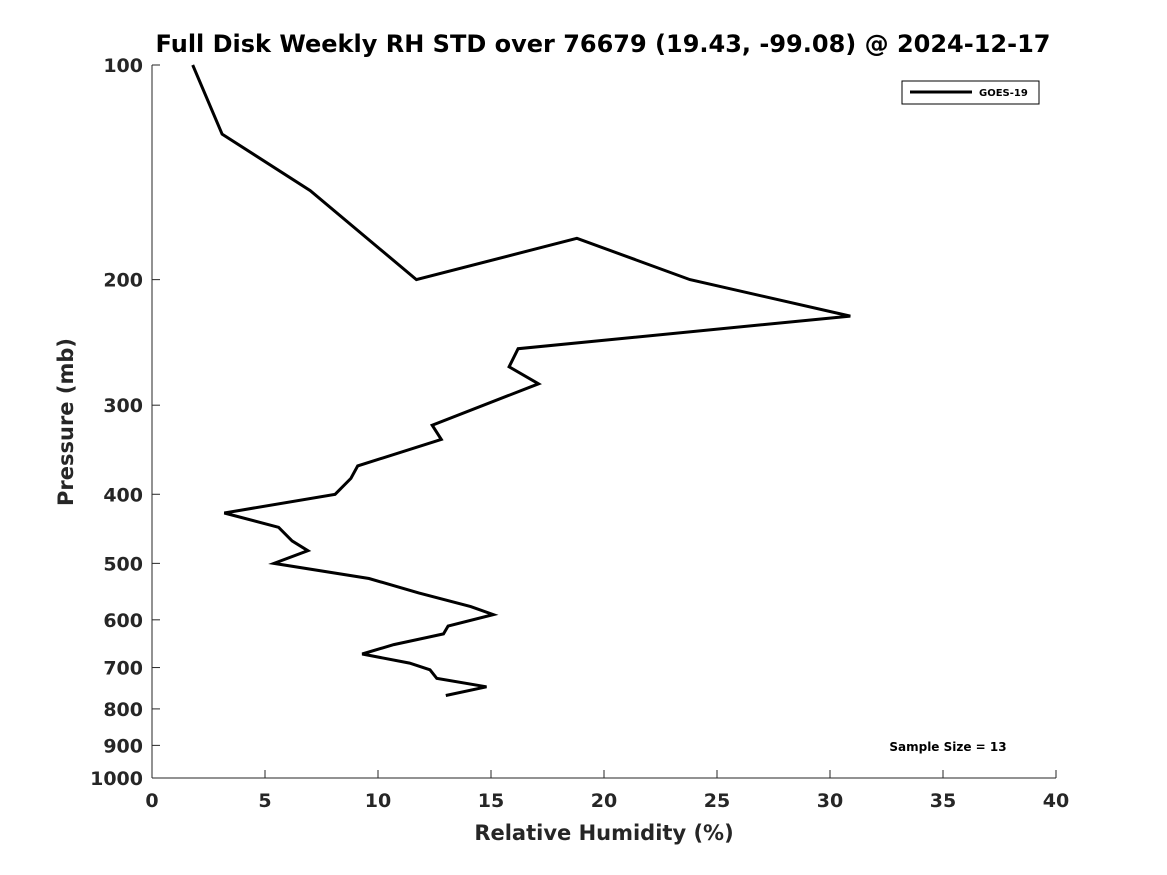  What do you see at coordinates (378, 801) in the screenshot?
I see `x-tick-label: 10` at bounding box center [378, 801].